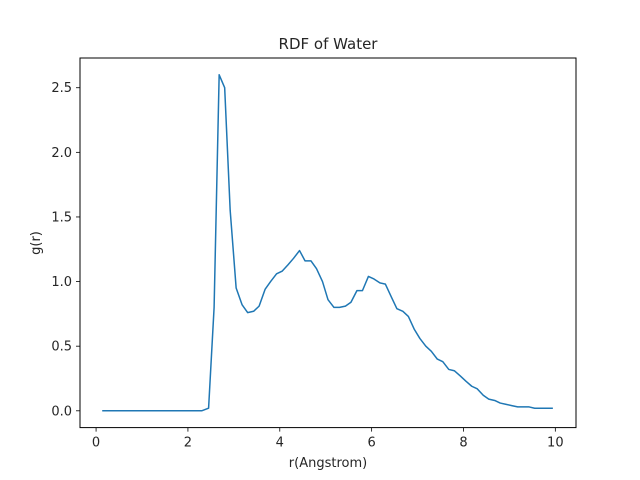 This screenshot has height=480, width=640. Describe the element at coordinates (555, 443) in the screenshot. I see `x-tick-label: 10` at that location.